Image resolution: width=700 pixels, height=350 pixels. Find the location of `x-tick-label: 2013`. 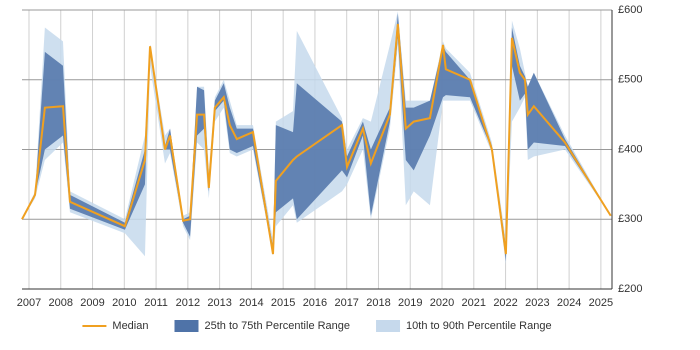

x-tick-label: 2013 is located at coordinates (219, 303).